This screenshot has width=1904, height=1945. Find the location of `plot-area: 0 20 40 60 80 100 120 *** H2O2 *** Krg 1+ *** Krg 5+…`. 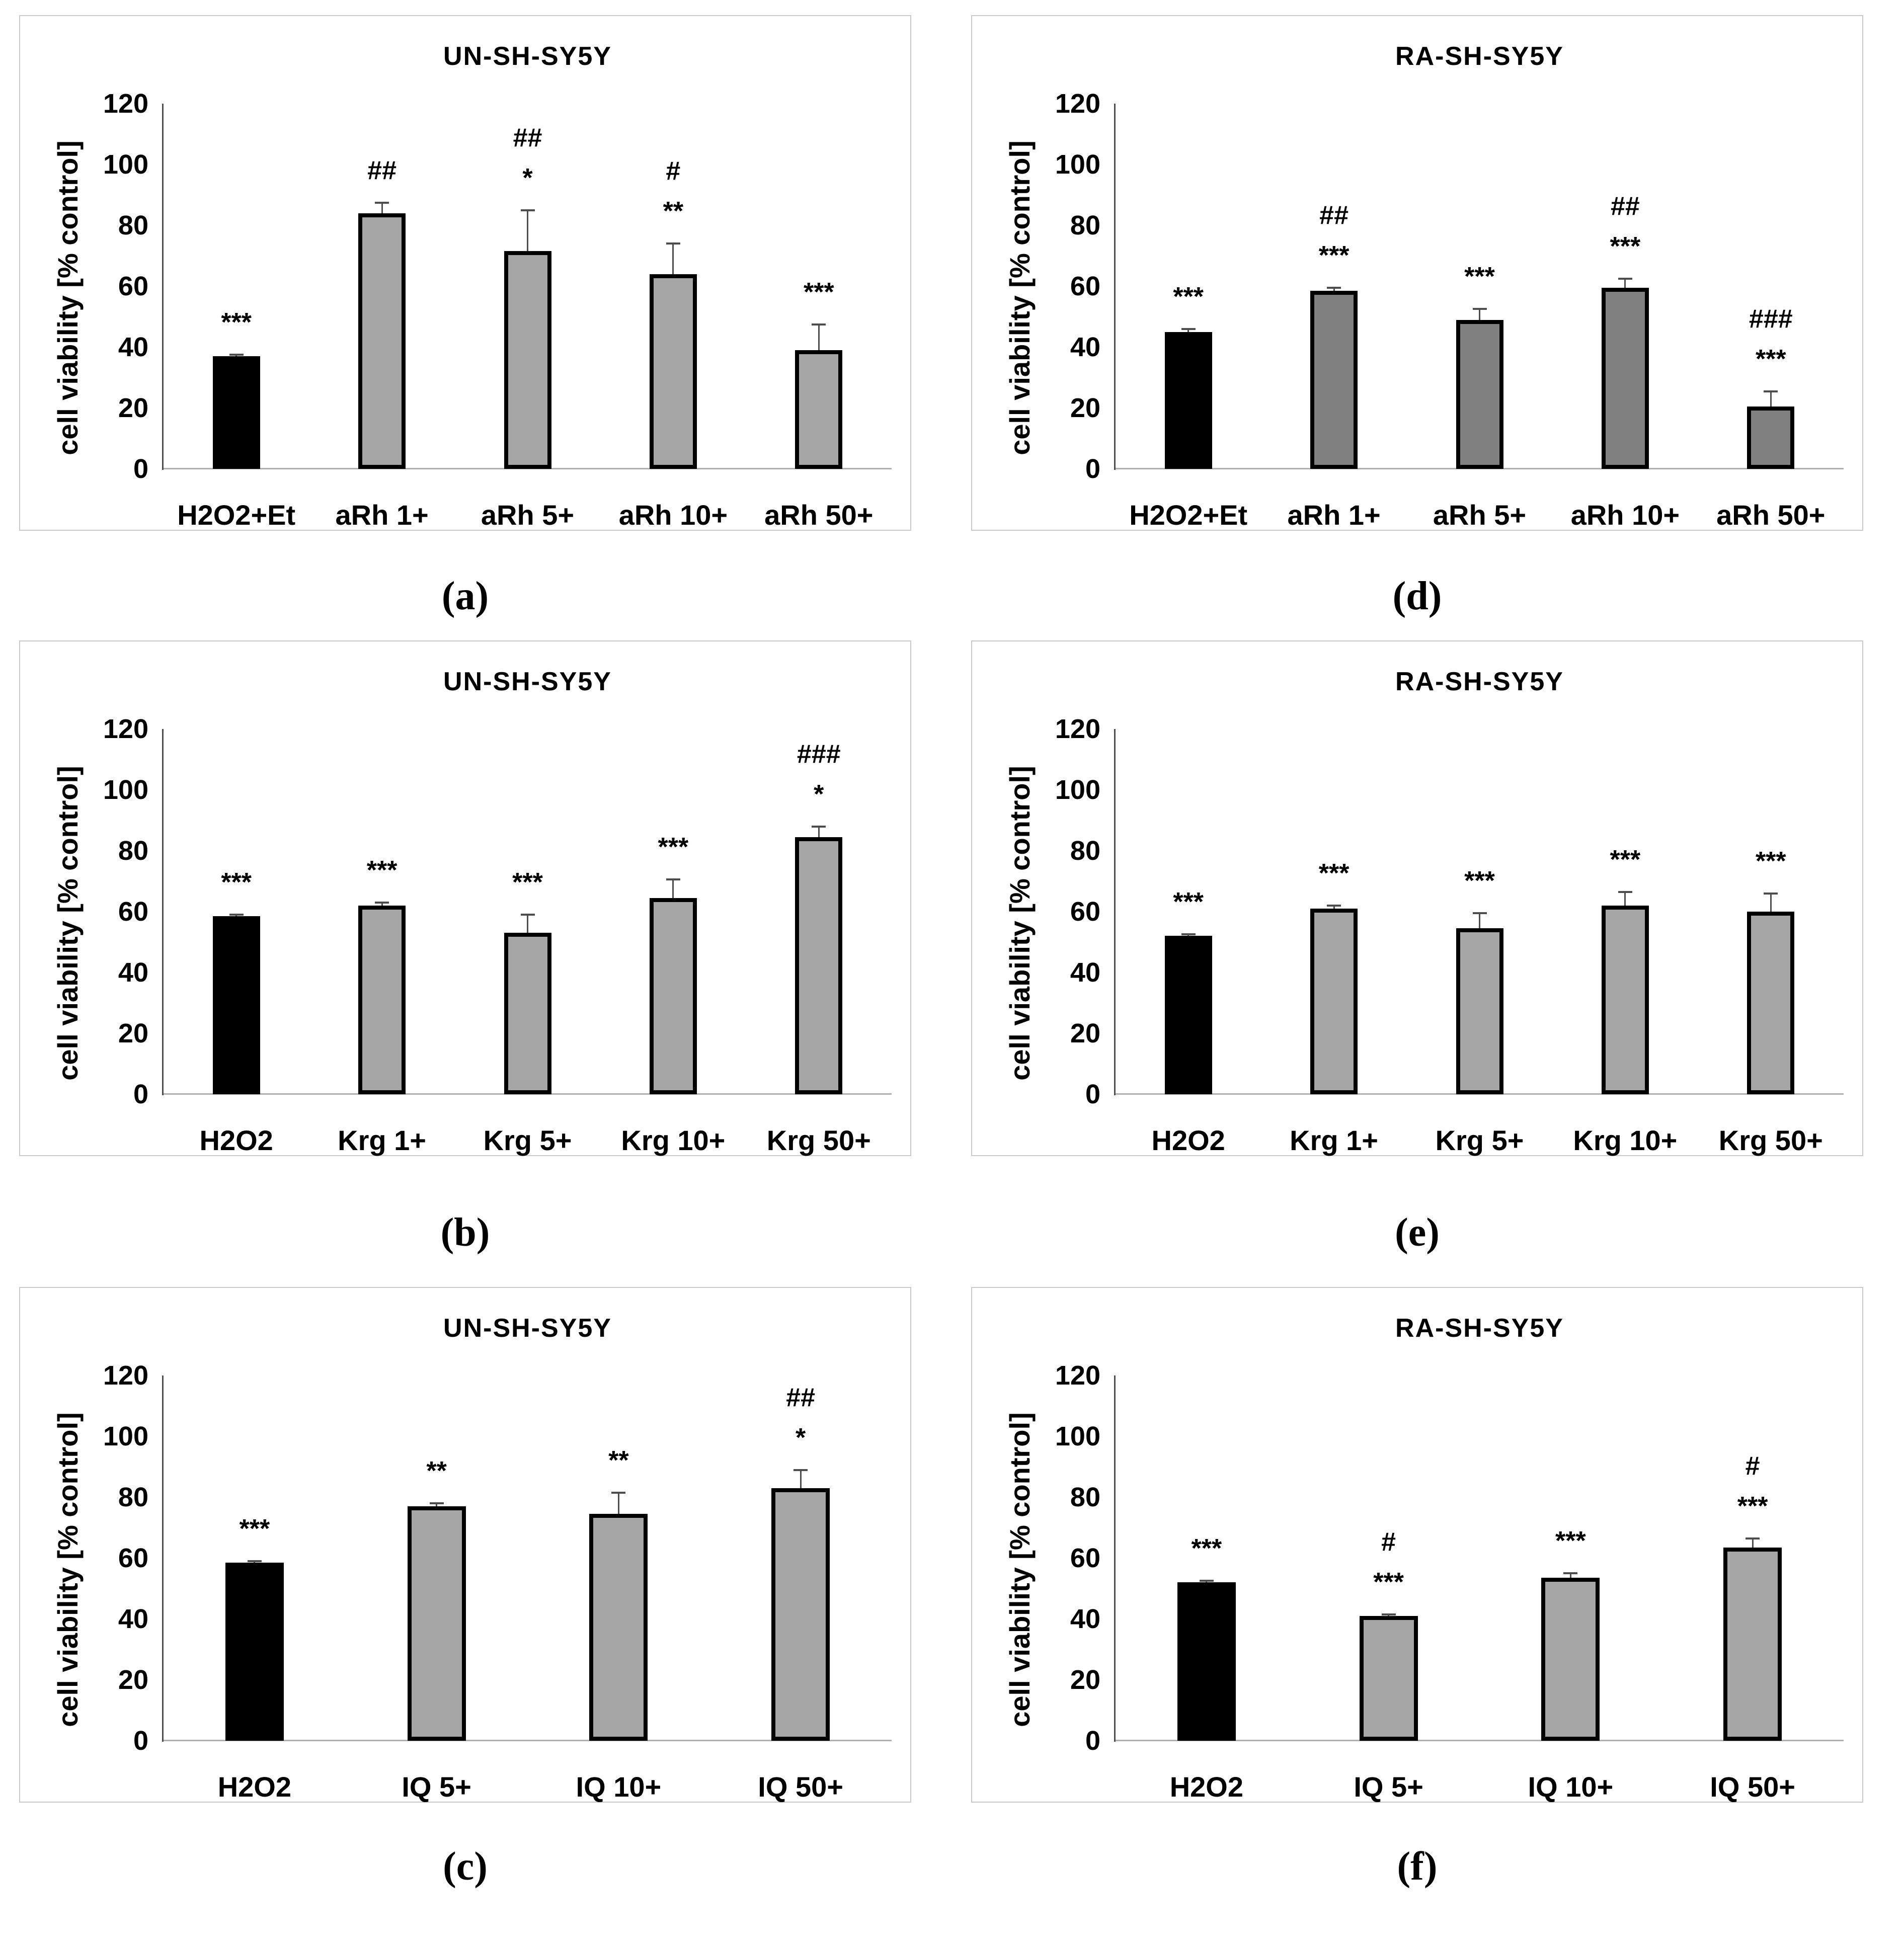

plot-area: 0 20 40 60 80 100 120 *** H2O2 *** Krg 1+ *** Krg 5+… is located at coordinates (465, 898).